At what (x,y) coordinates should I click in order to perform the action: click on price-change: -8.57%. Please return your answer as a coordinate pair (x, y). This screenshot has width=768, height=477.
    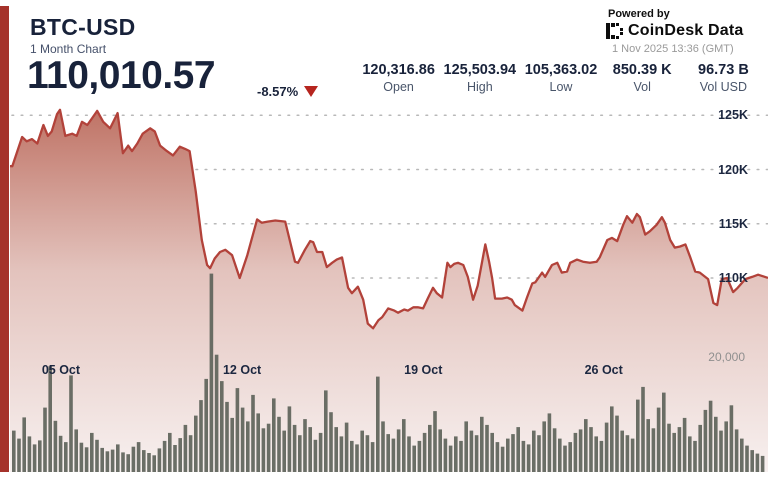
    Looking at the image, I should click on (288, 91).